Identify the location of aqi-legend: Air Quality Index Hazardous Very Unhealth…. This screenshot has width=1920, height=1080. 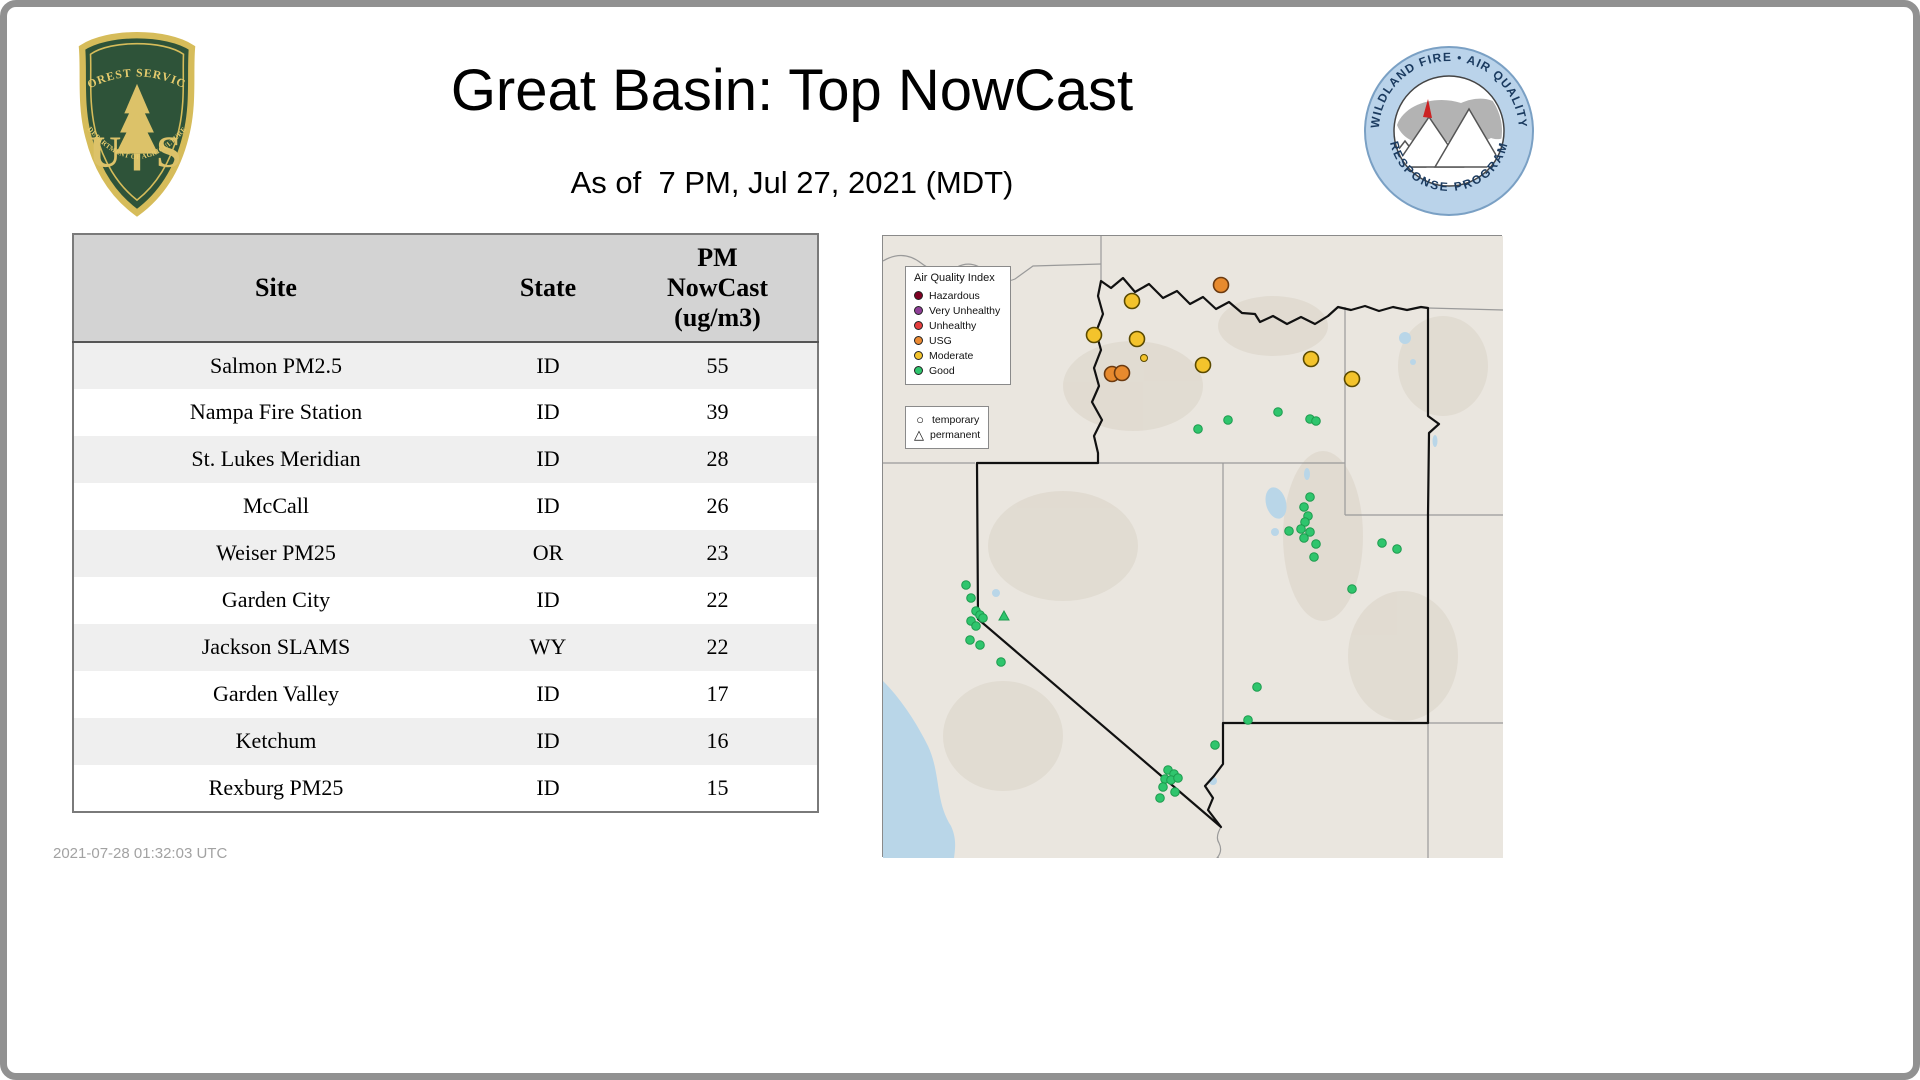
(958, 325).